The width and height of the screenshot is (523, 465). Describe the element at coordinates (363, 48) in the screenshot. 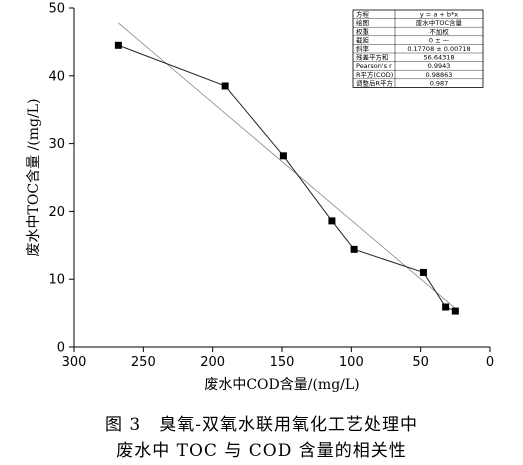

I see `stats-row-label: 斜率` at that location.